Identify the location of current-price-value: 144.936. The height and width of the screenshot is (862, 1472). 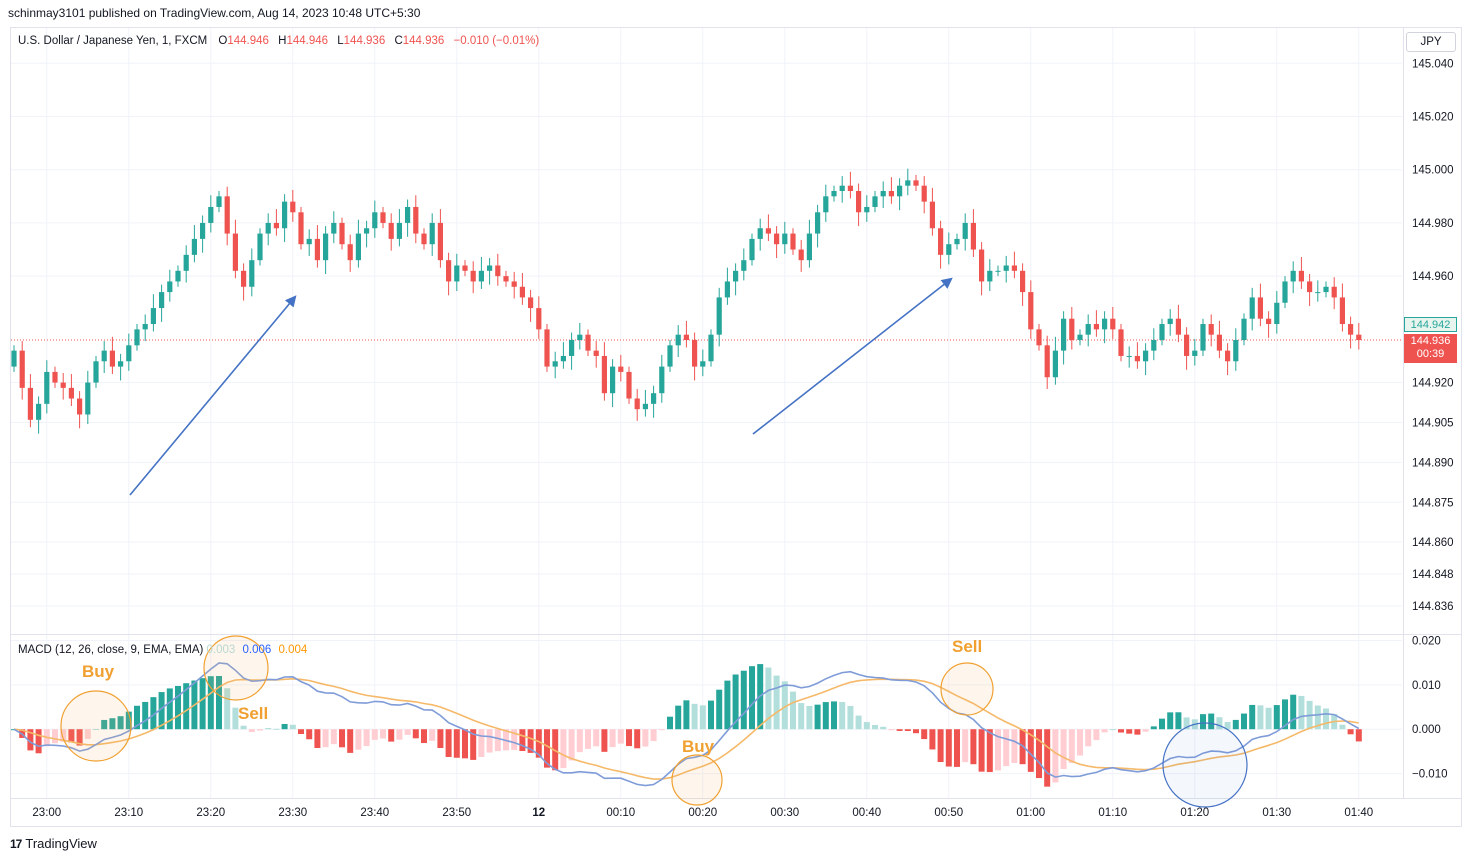
(1430, 341).